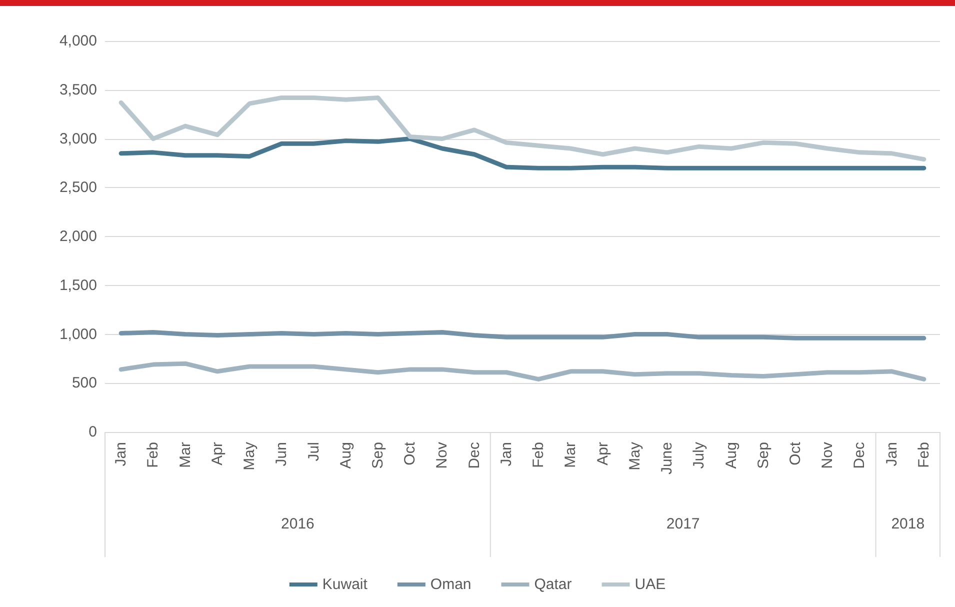  I want to click on legend-label: UAE, so click(650, 584).